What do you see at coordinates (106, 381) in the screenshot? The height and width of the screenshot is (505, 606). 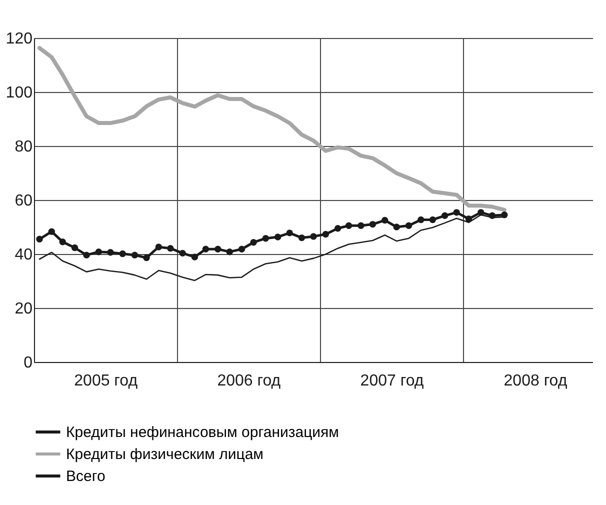 I see `x-tick-label: 2005 год` at bounding box center [106, 381].